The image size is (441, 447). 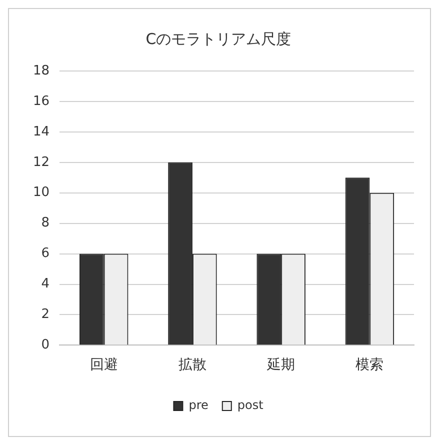 I want to click on x-tick-label: 拡散, so click(x=192, y=365).